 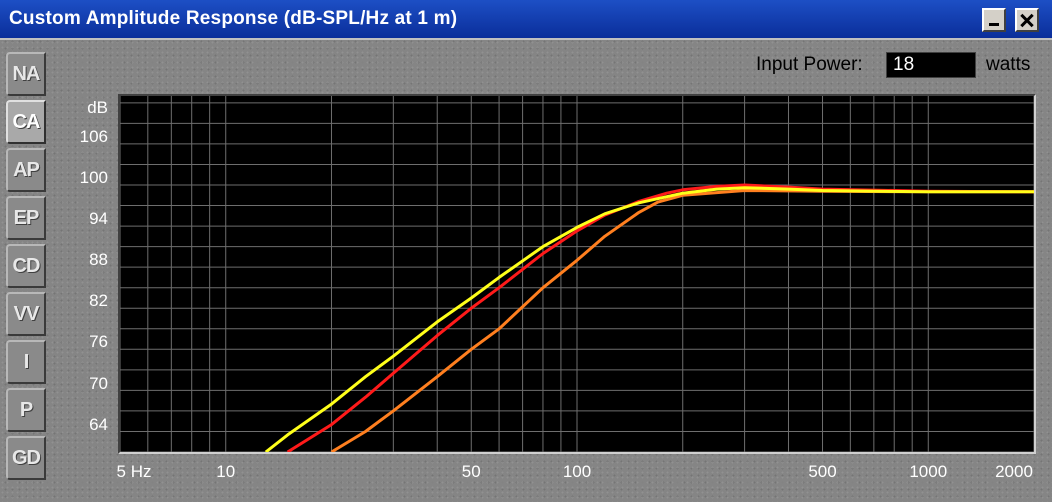 I want to click on y-tick-label: 70, so click(x=98, y=383).